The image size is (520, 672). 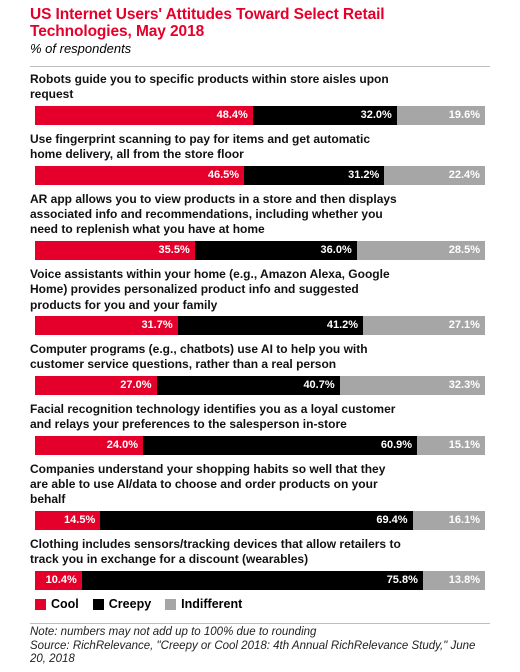 I want to click on legend-item-indifferent: Indifferent, so click(x=203, y=604).